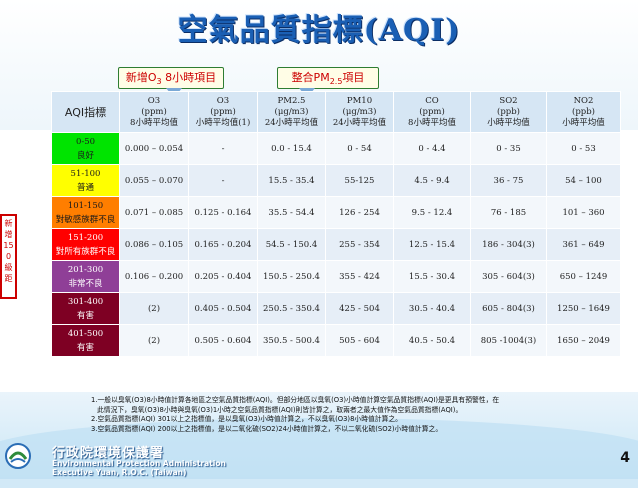 The width and height of the screenshot is (638, 488). I want to click on header-pollutant: CO (ppm) 8小時平均值, so click(432, 112).